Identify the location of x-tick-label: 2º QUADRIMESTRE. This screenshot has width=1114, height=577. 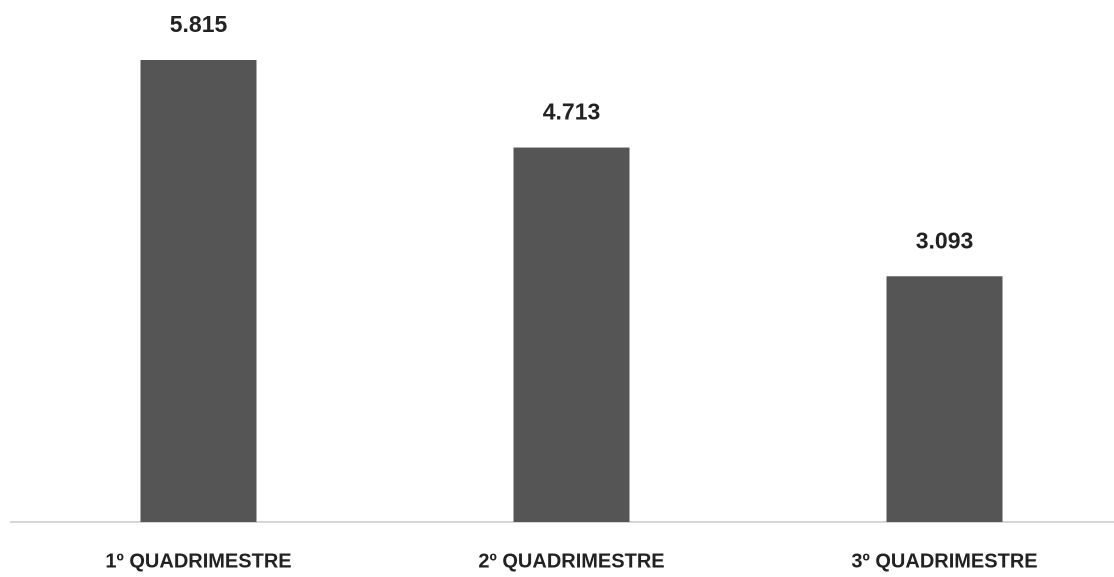
(571, 561).